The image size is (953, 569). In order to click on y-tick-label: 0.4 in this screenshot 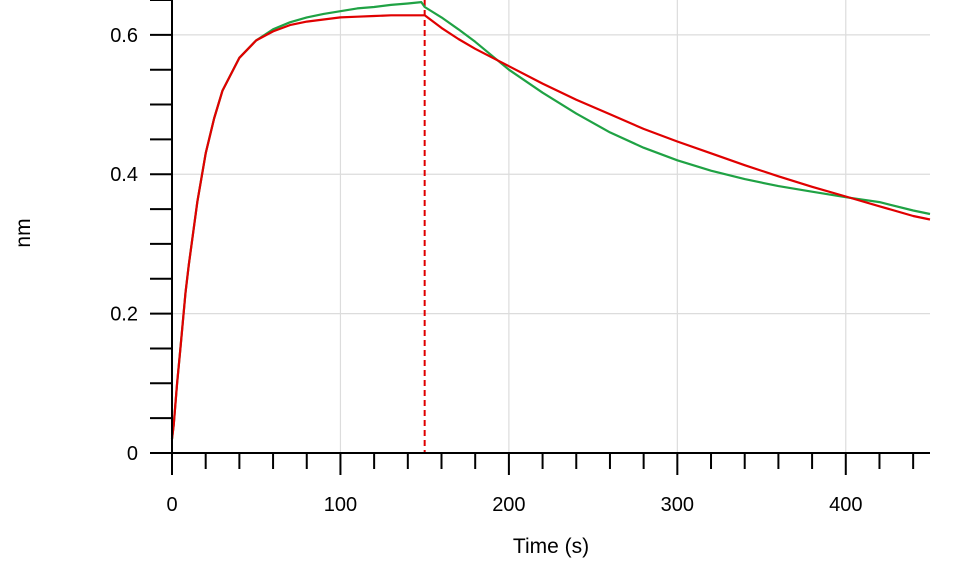, I will do `click(124, 175)`.